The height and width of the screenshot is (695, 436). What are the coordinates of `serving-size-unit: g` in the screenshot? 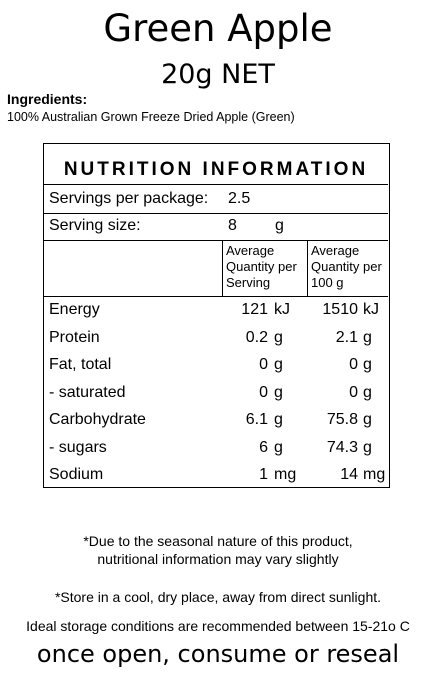 It's located at (279, 225).